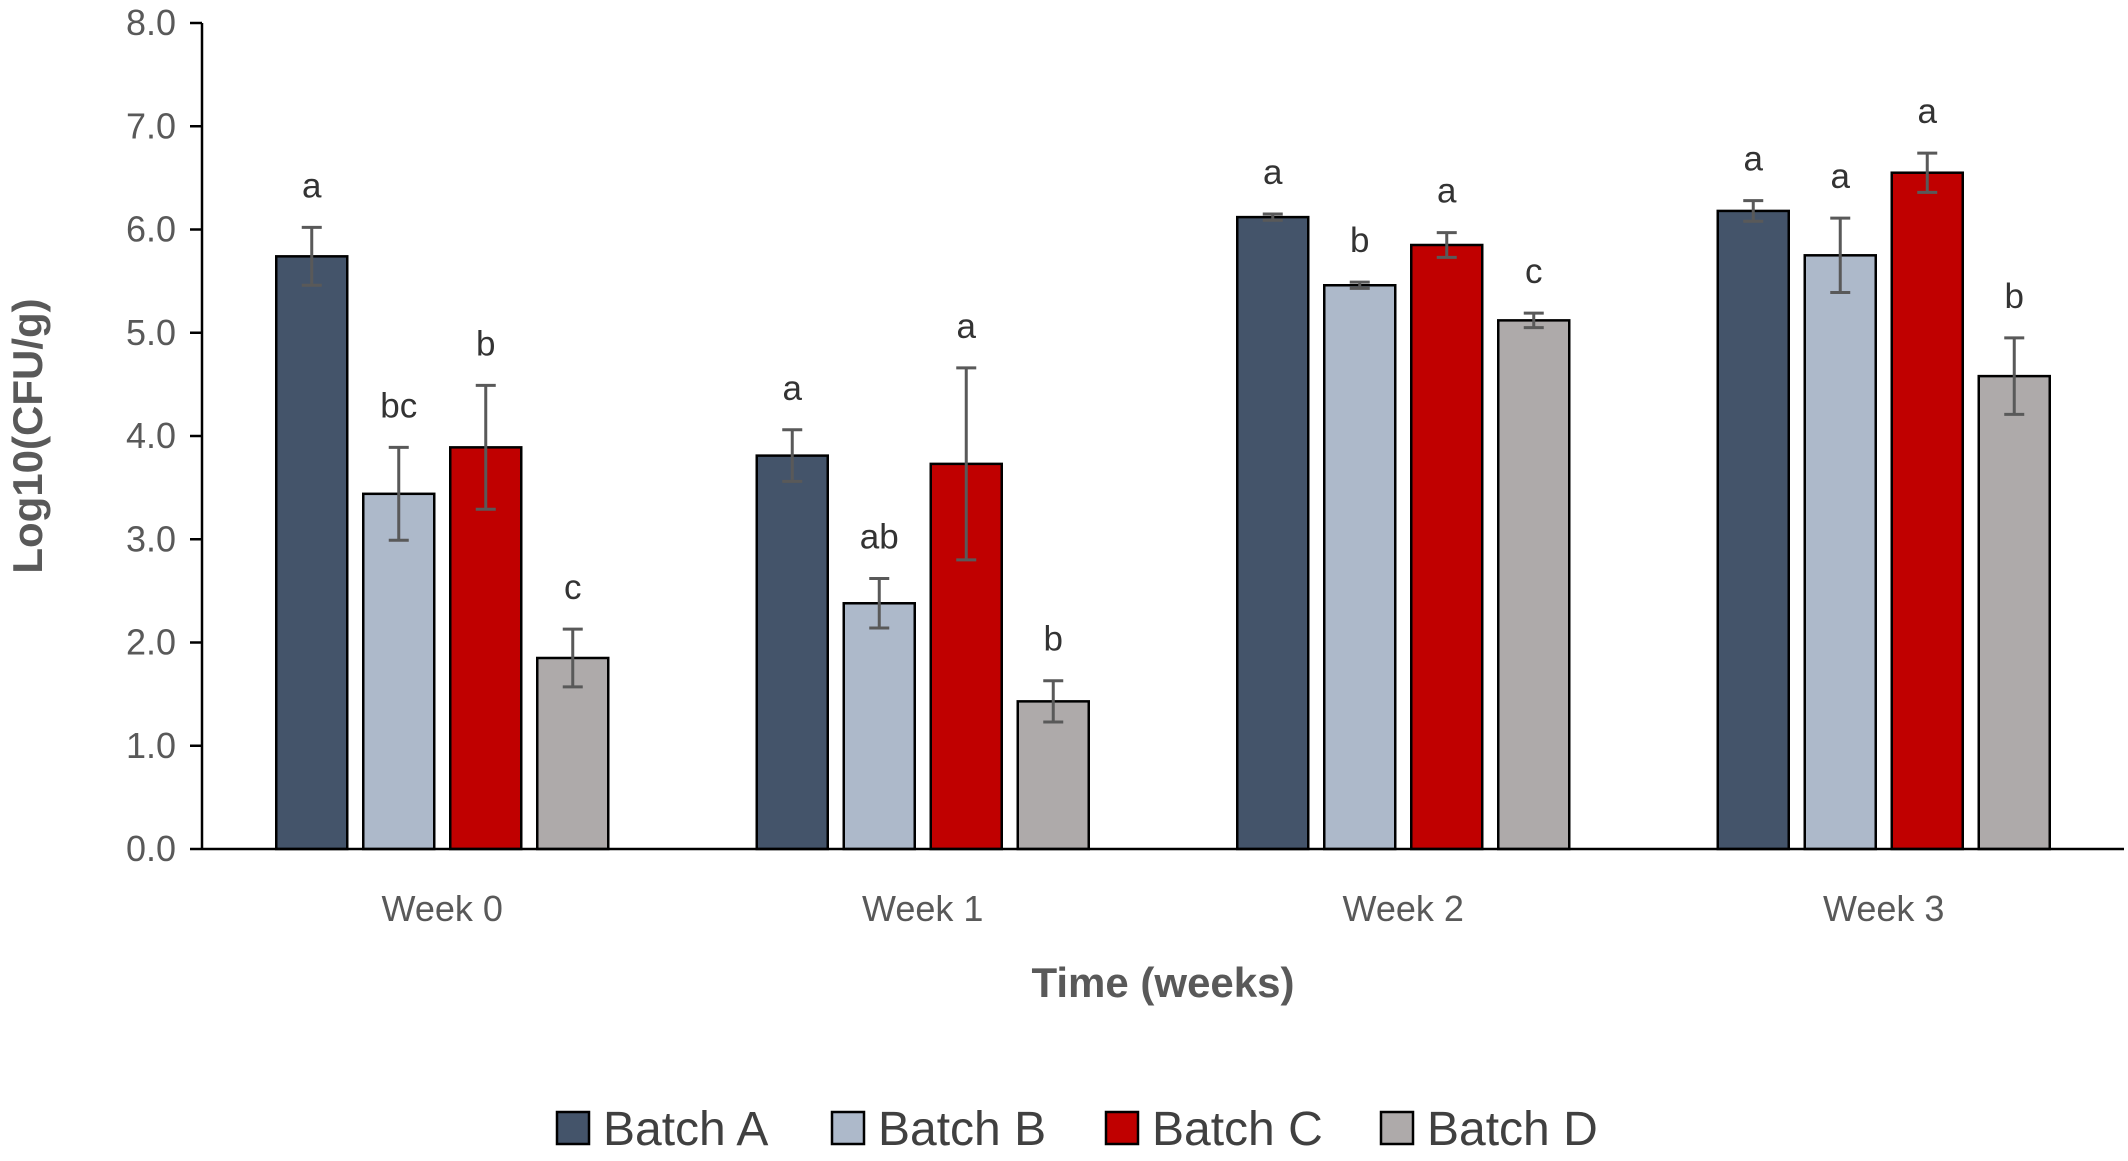 The width and height of the screenshot is (2128, 1161). What do you see at coordinates (151, 22) in the screenshot?
I see `y-tick-label: 8.0` at bounding box center [151, 22].